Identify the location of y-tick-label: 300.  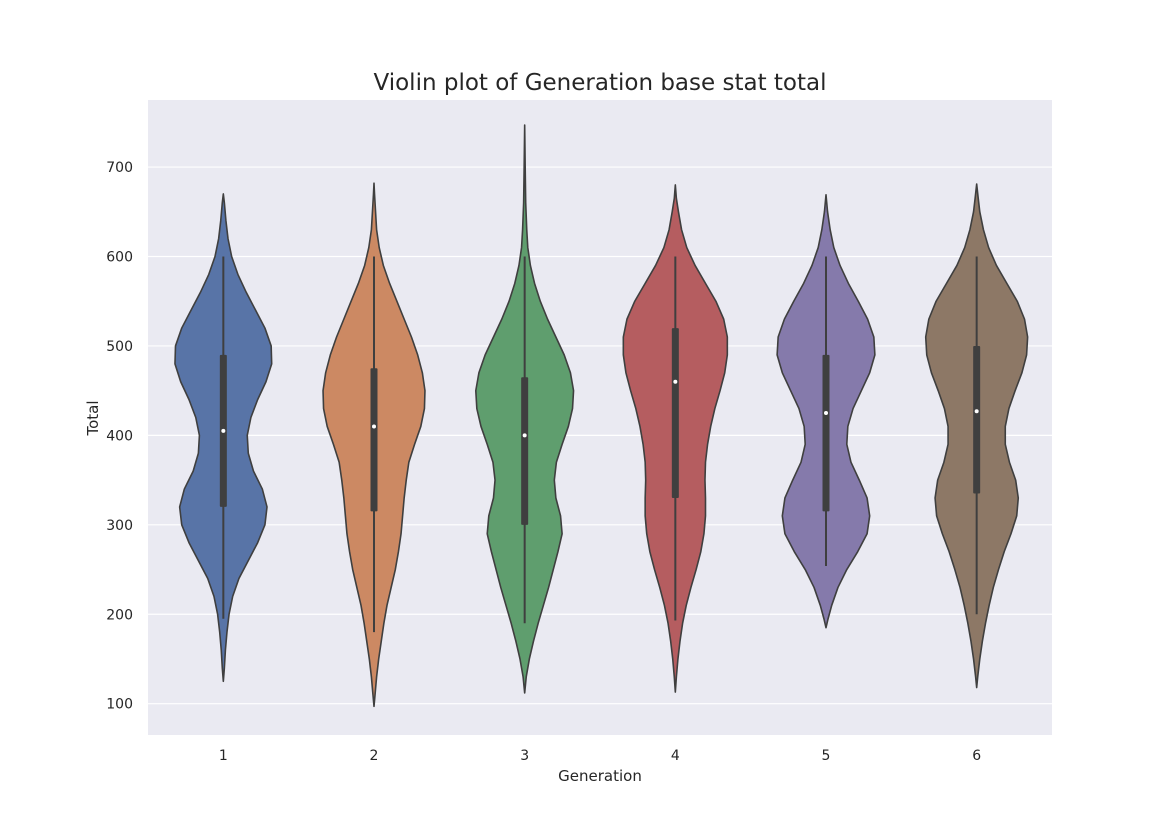
(119, 526).